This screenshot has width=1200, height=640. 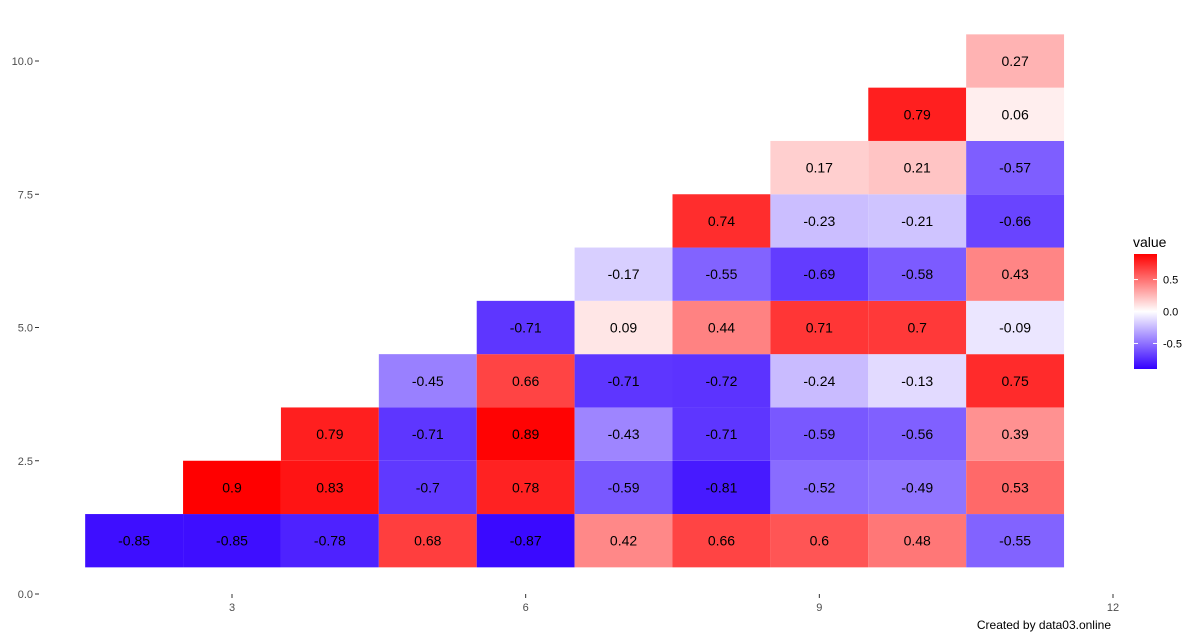 What do you see at coordinates (1172, 344) in the screenshot?
I see `legend-tick-label: -0.5` at bounding box center [1172, 344].